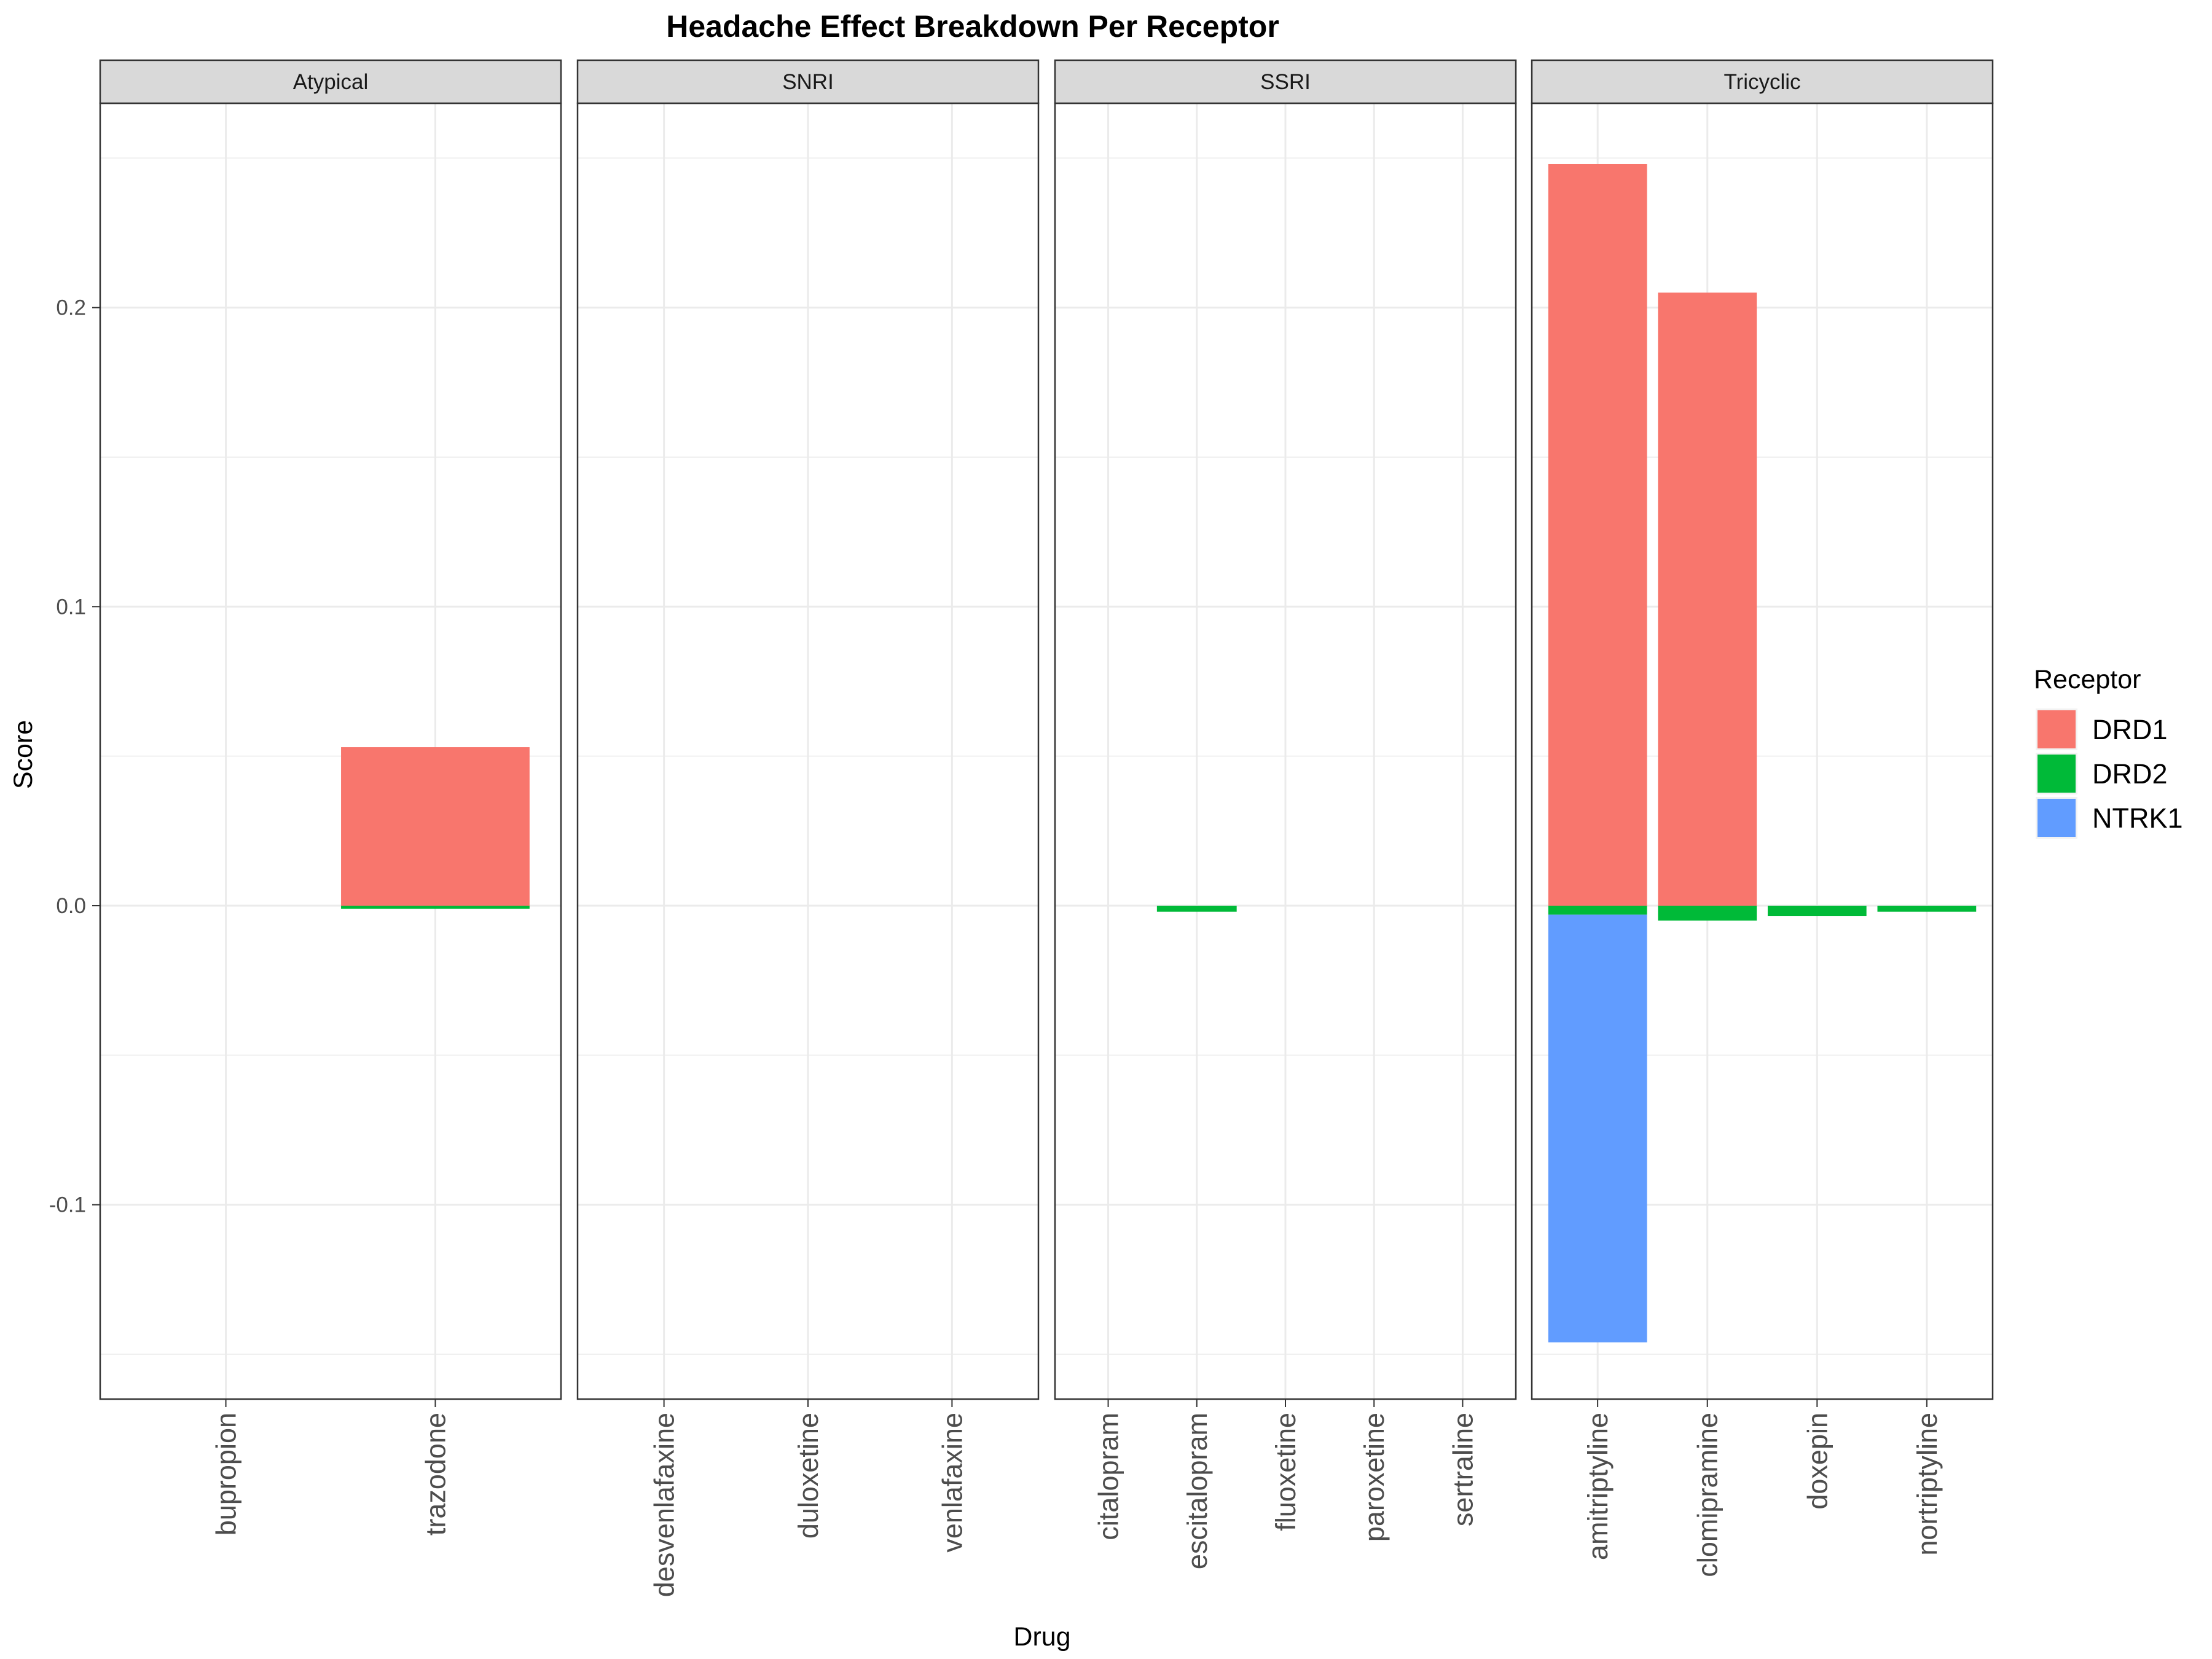 Image resolution: width=2212 pixels, height=1659 pixels. Describe the element at coordinates (2056, 729) in the screenshot. I see `legend-swatch-drd1` at that location.